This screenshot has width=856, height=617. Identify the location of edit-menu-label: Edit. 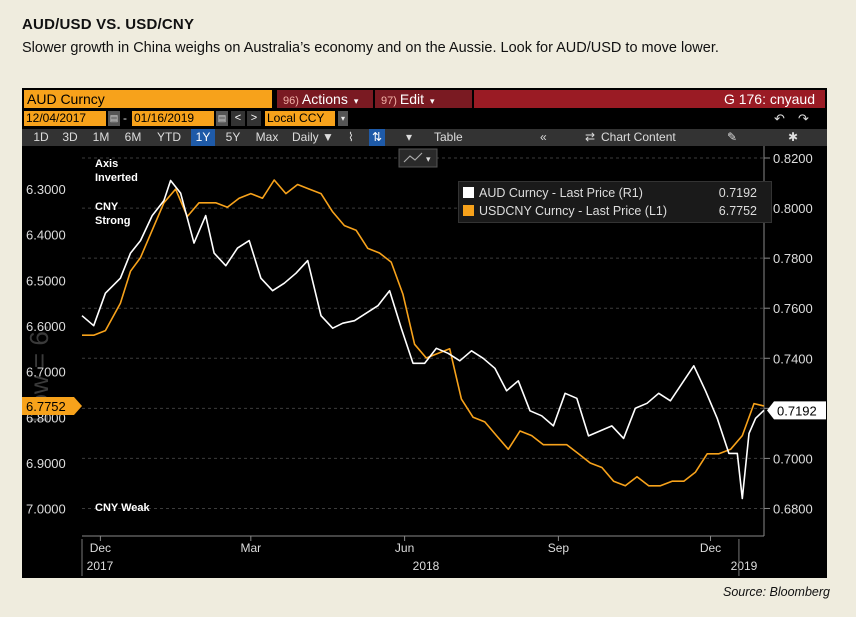
(412, 99).